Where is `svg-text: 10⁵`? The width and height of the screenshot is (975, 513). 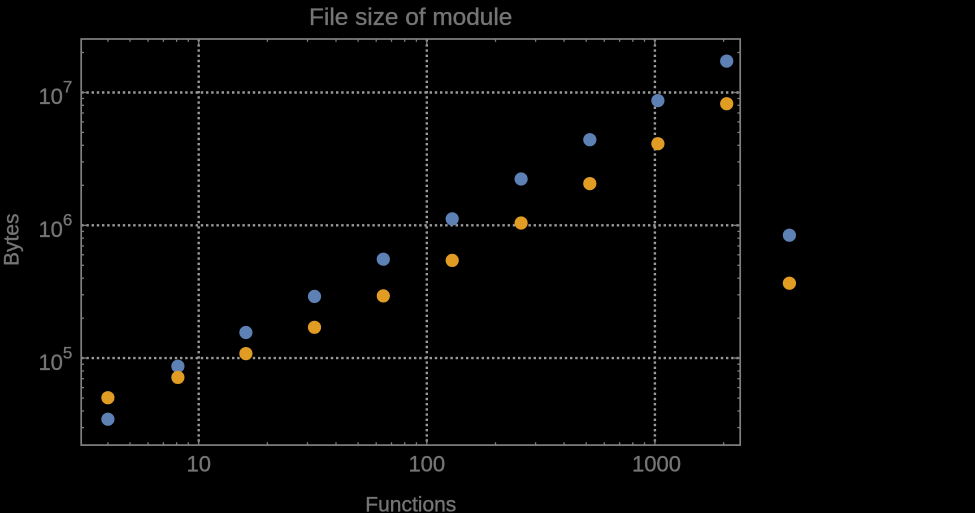
svg-text: 10⁵ is located at coordinates (55, 359).